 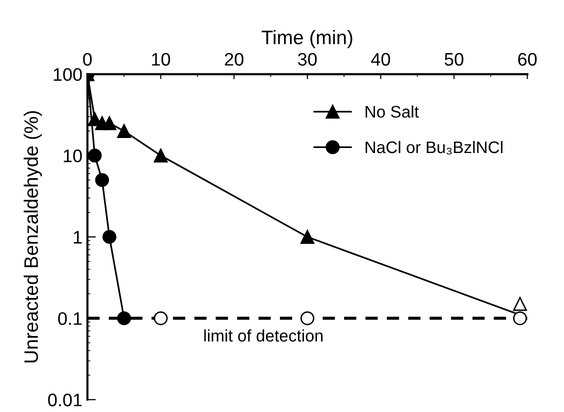 What do you see at coordinates (65, 400) in the screenshot?
I see `y-tick-label: 0.01` at bounding box center [65, 400].